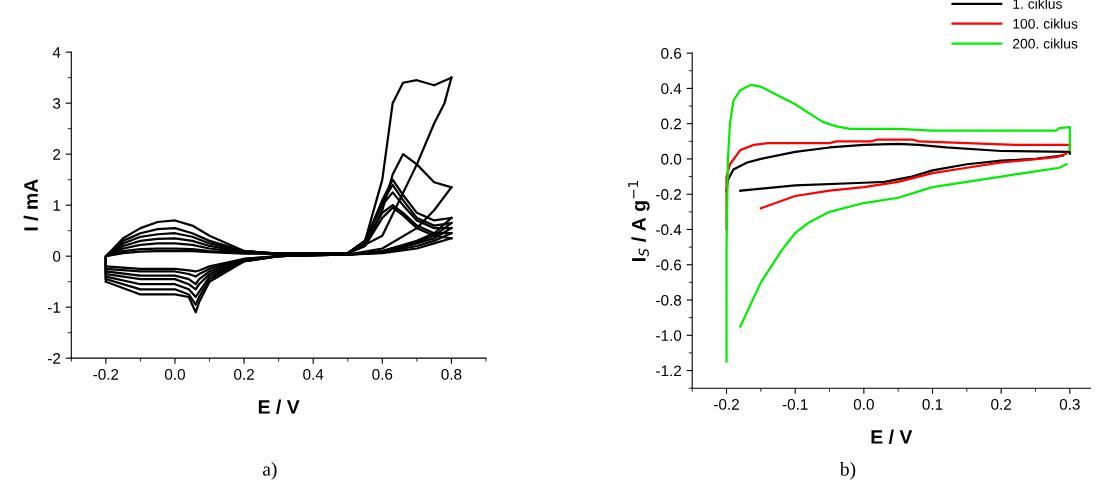  Describe the element at coordinates (669, 230) in the screenshot. I see `y-tick-label: -0.4` at that location.